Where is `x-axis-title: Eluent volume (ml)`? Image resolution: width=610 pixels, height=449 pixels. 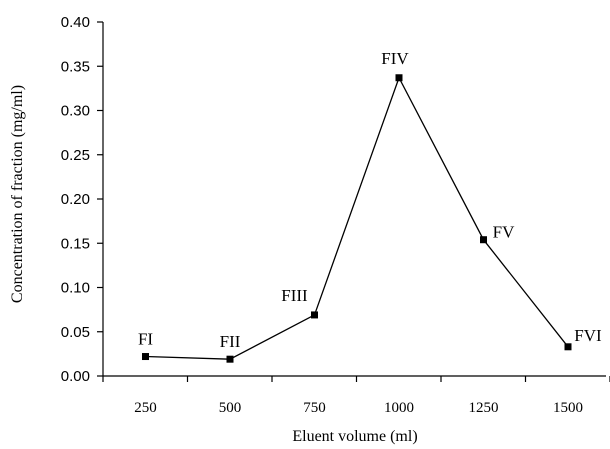 x-axis-title: Eluent volume (ml) is located at coordinates (354, 436).